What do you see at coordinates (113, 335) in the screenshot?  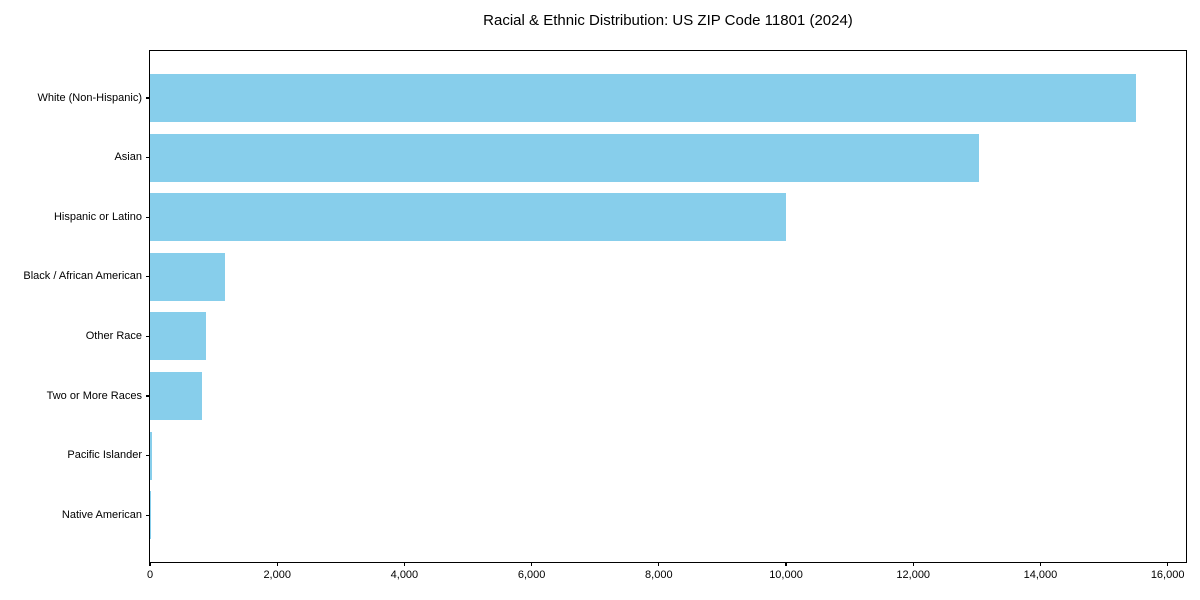 I see `y-axis-label-other-race: Other Race` at bounding box center [113, 335].